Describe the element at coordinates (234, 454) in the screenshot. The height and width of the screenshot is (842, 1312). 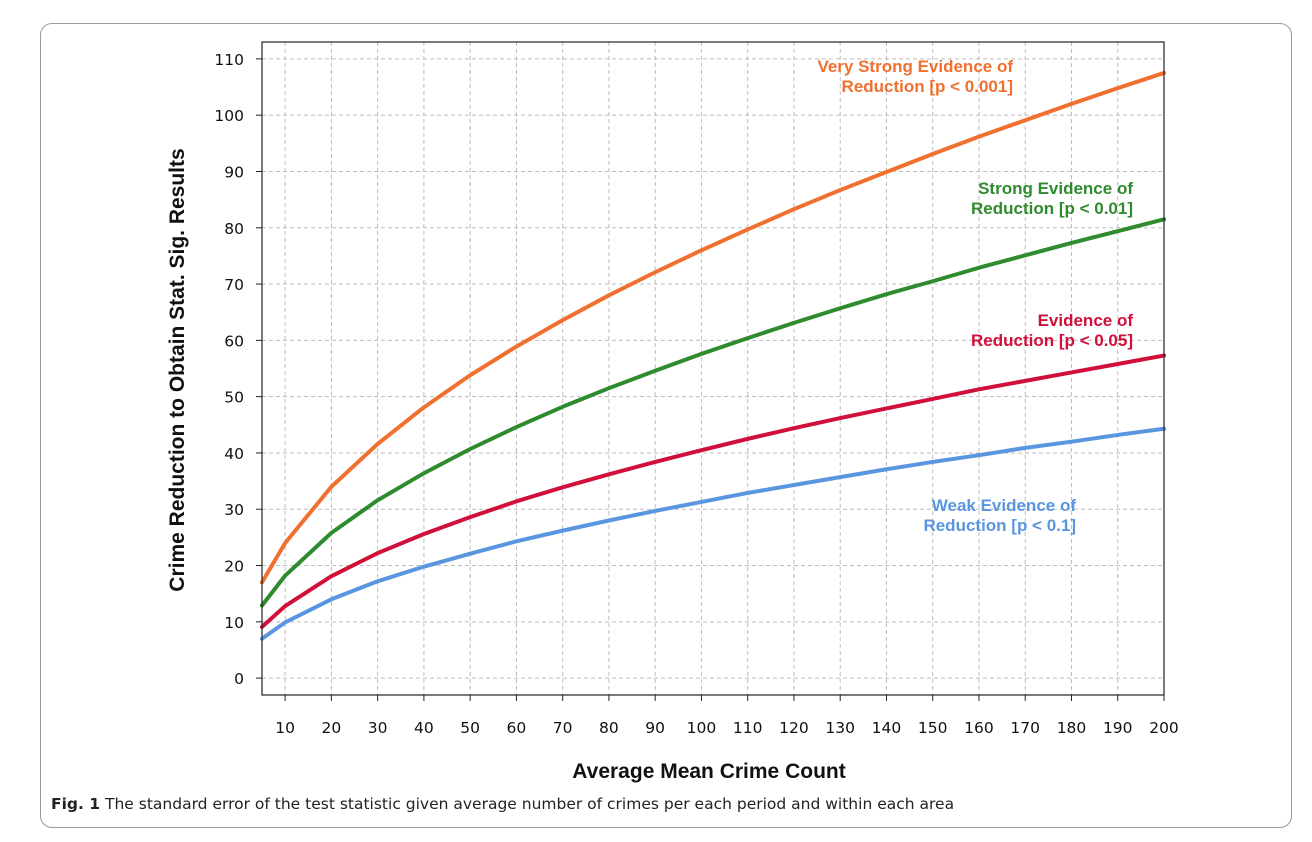
I see `y-tick-label: 40` at that location.